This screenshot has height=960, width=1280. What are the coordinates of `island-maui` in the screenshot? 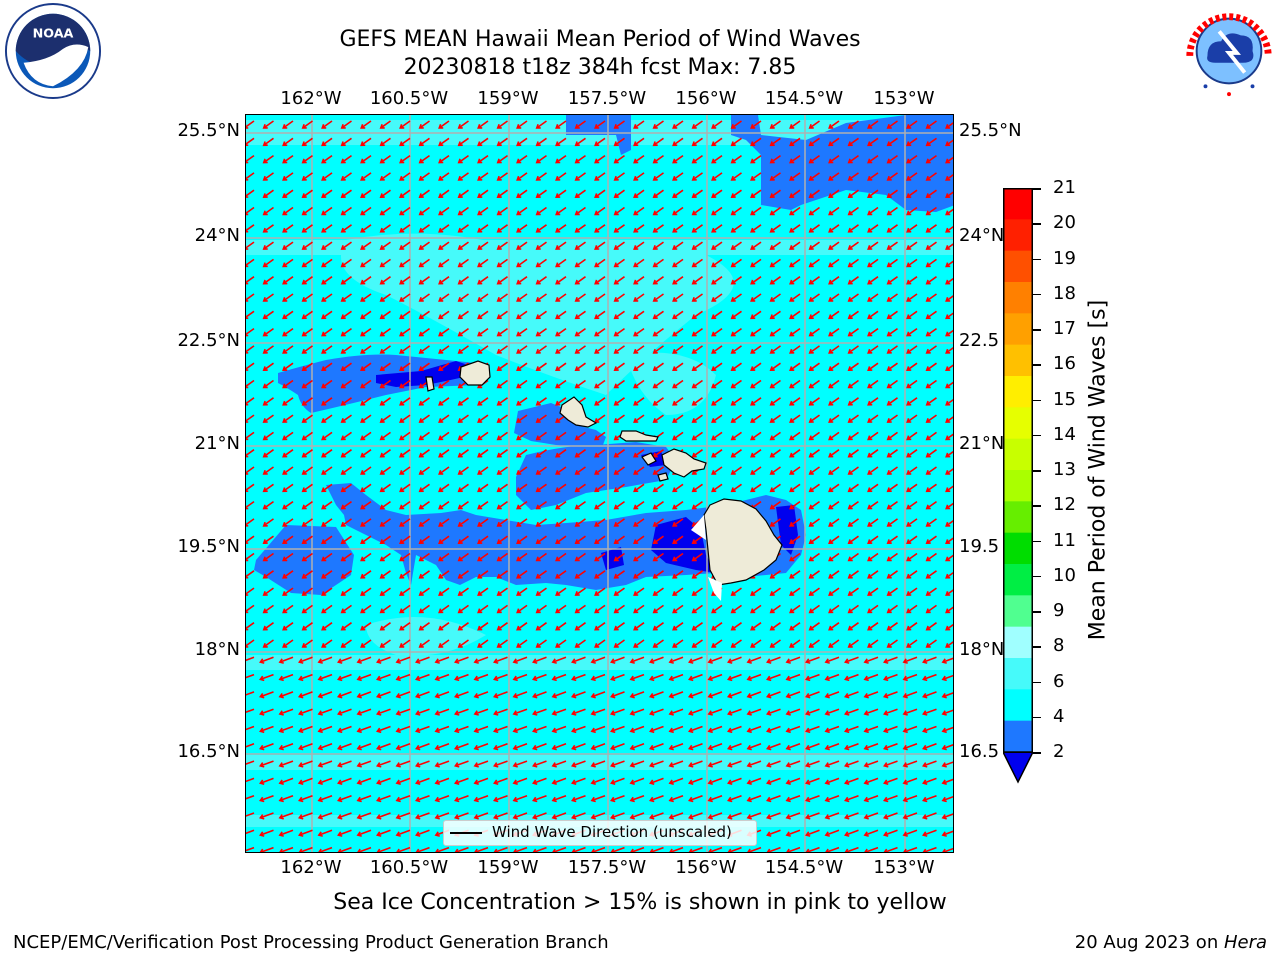 It's located at (684, 463).